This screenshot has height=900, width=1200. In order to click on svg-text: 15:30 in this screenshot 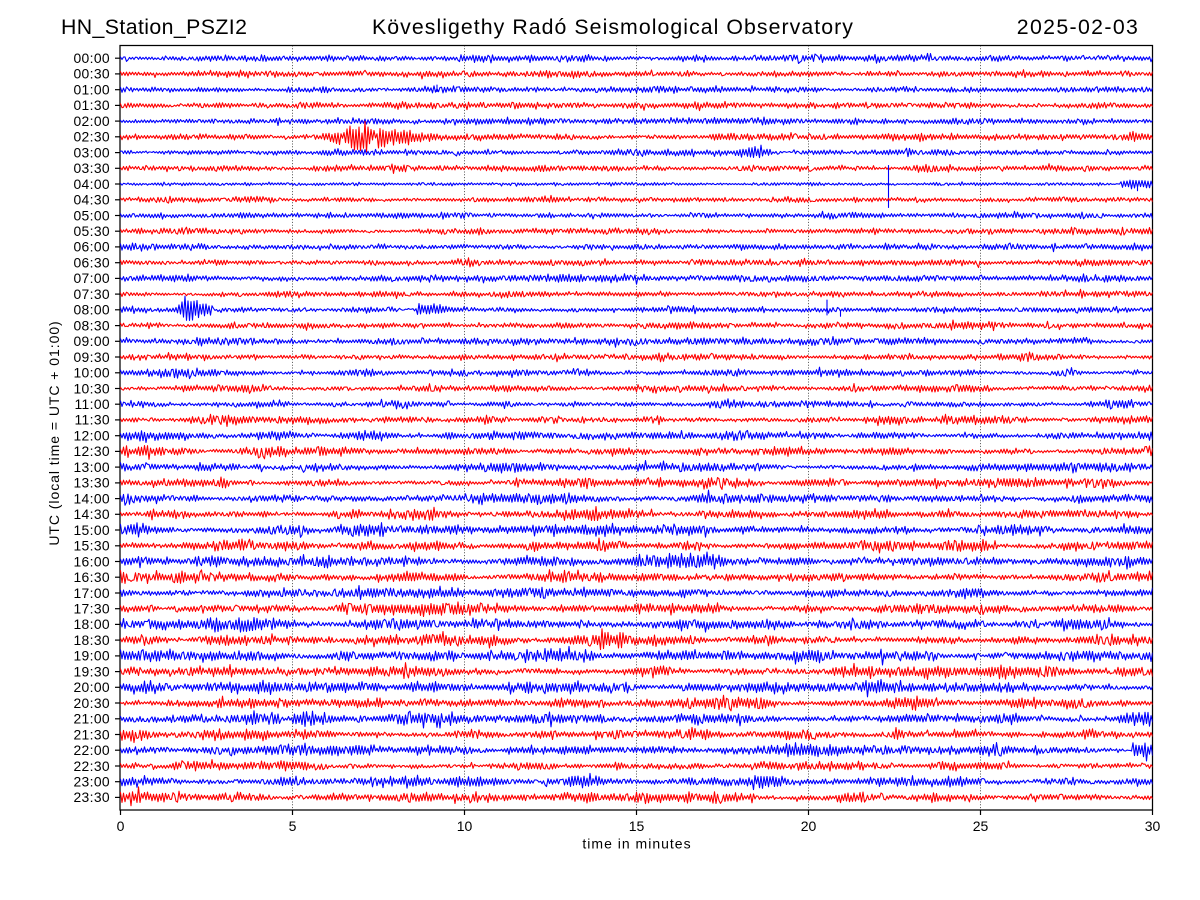, I will do `click(91, 546)`.